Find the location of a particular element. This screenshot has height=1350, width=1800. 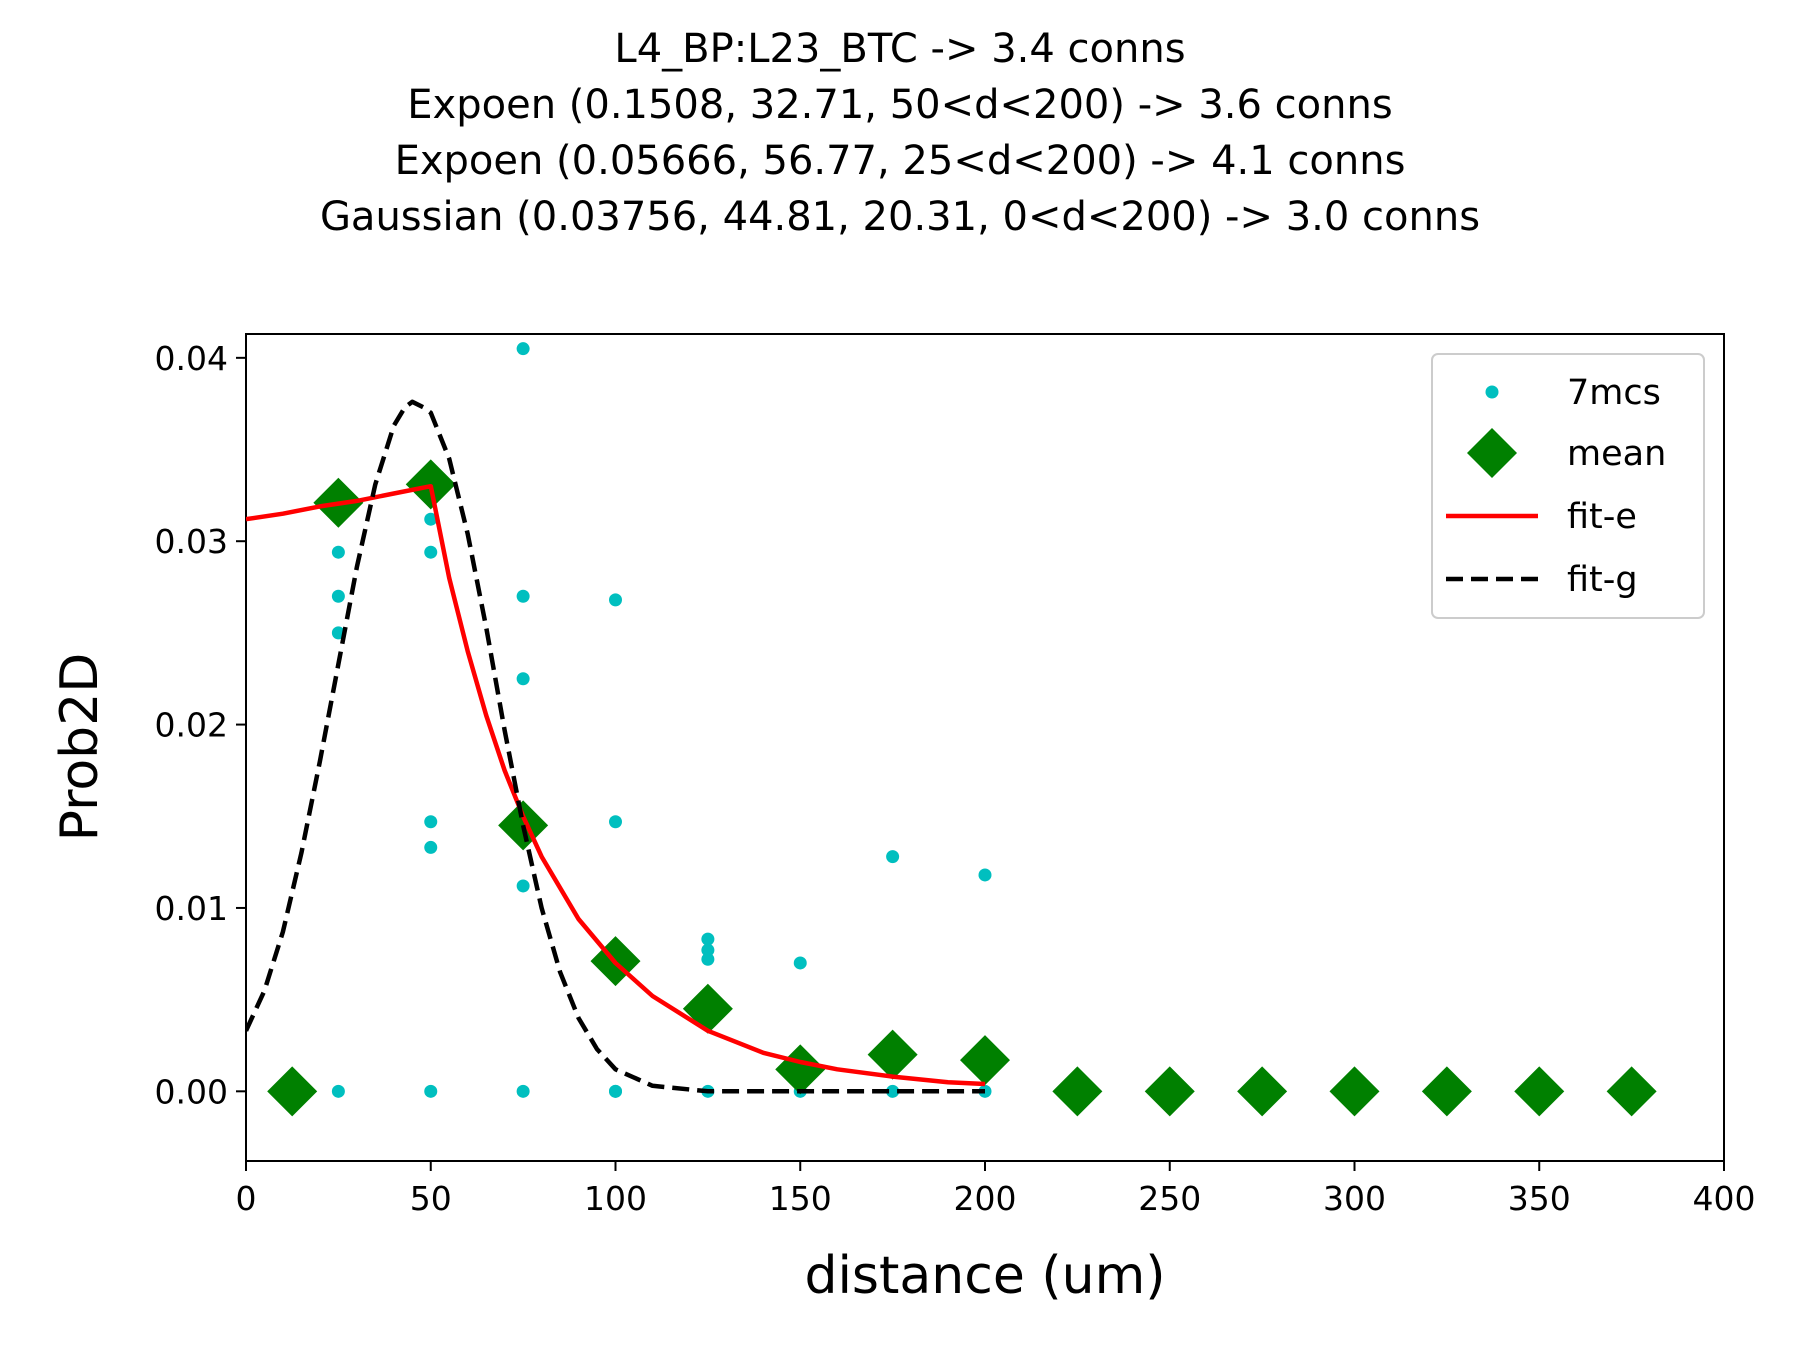

y-axis: 0.00 0.01 0.02 0.03 0.04 is located at coordinates (200, 725).